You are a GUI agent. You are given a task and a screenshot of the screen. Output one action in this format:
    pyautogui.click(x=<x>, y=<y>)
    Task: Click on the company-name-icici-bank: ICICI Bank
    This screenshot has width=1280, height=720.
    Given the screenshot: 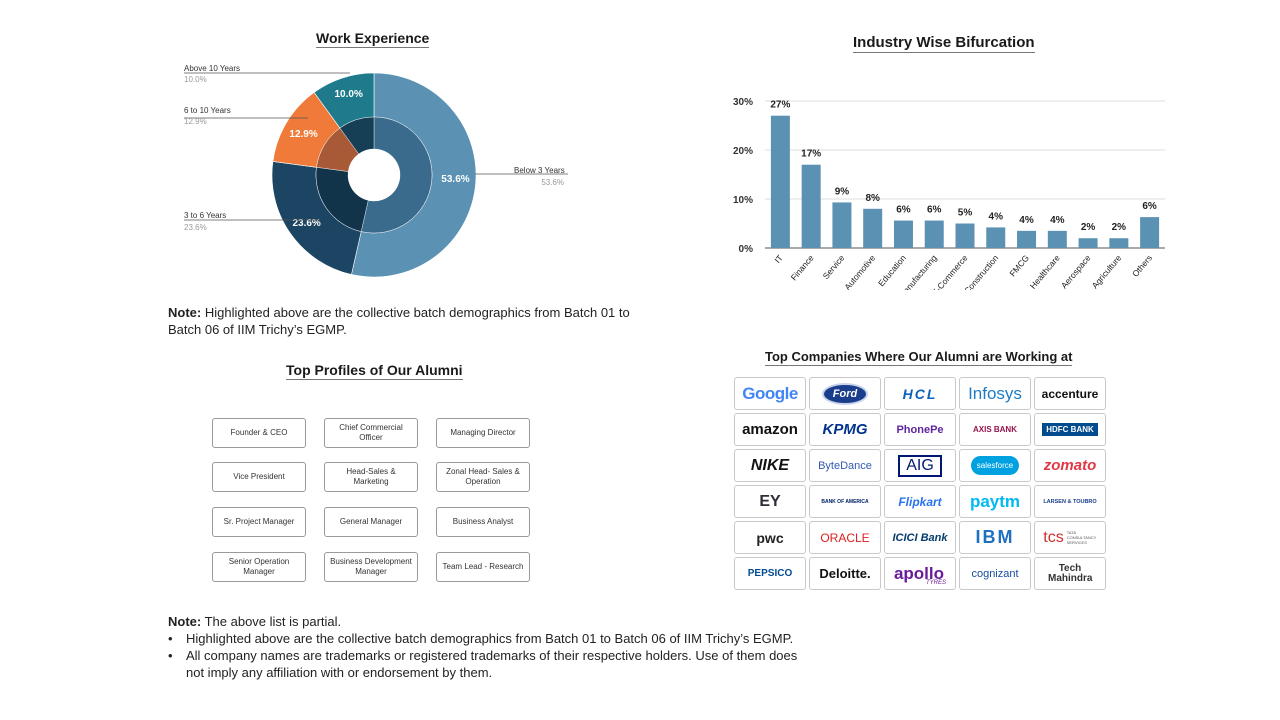 What is the action you would take?
    pyautogui.click(x=920, y=537)
    